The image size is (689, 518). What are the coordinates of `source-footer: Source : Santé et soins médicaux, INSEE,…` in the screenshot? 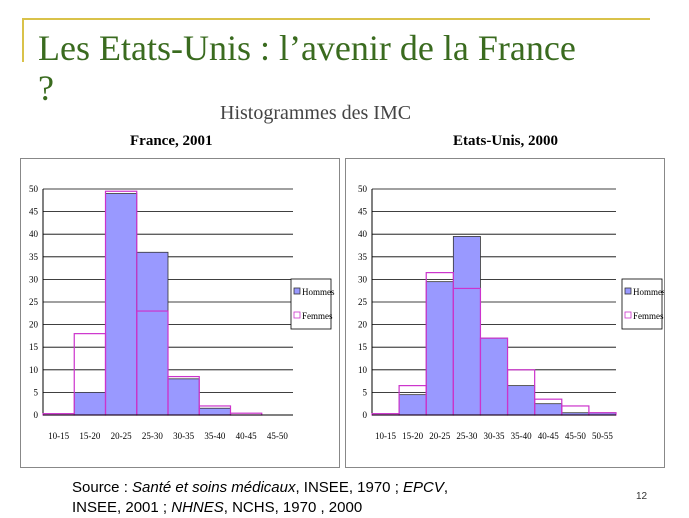 It's located at (260, 498).